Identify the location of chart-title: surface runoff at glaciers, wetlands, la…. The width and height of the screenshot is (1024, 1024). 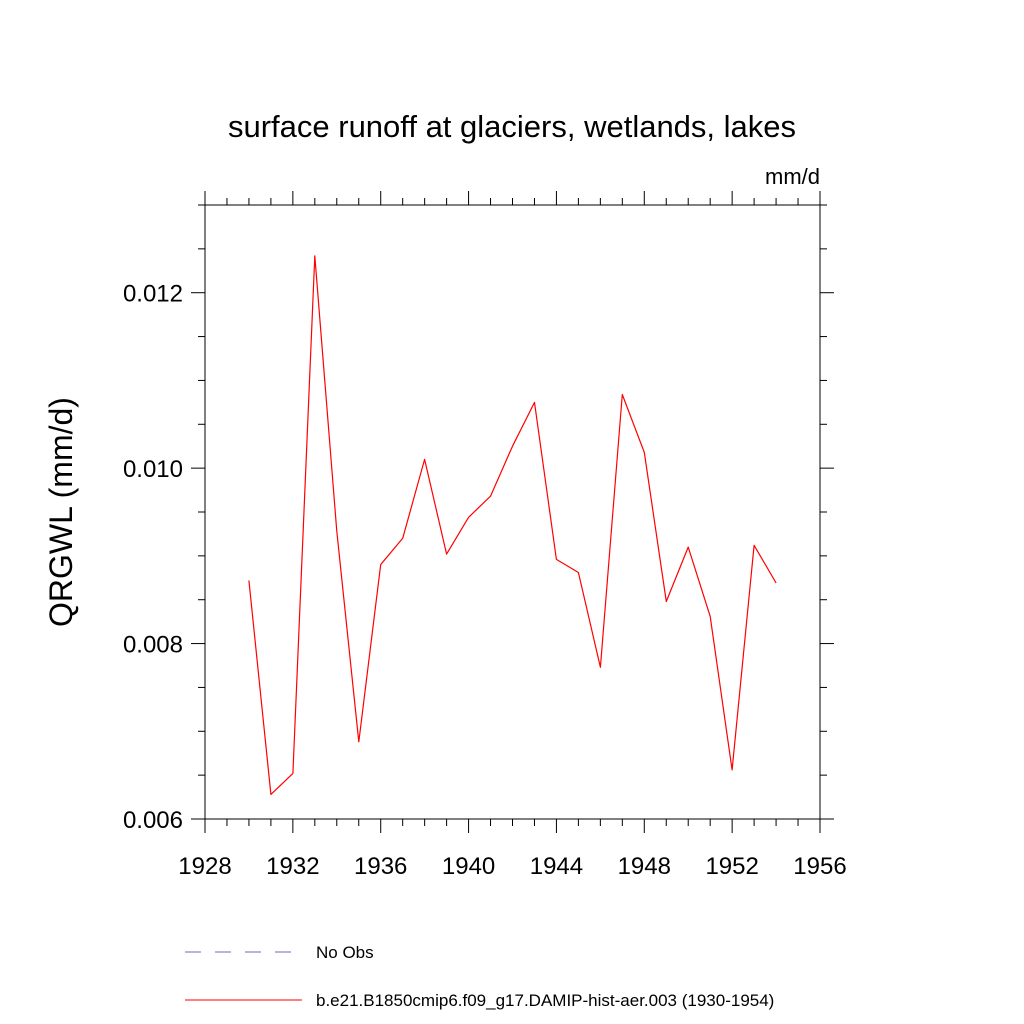
(512, 126).